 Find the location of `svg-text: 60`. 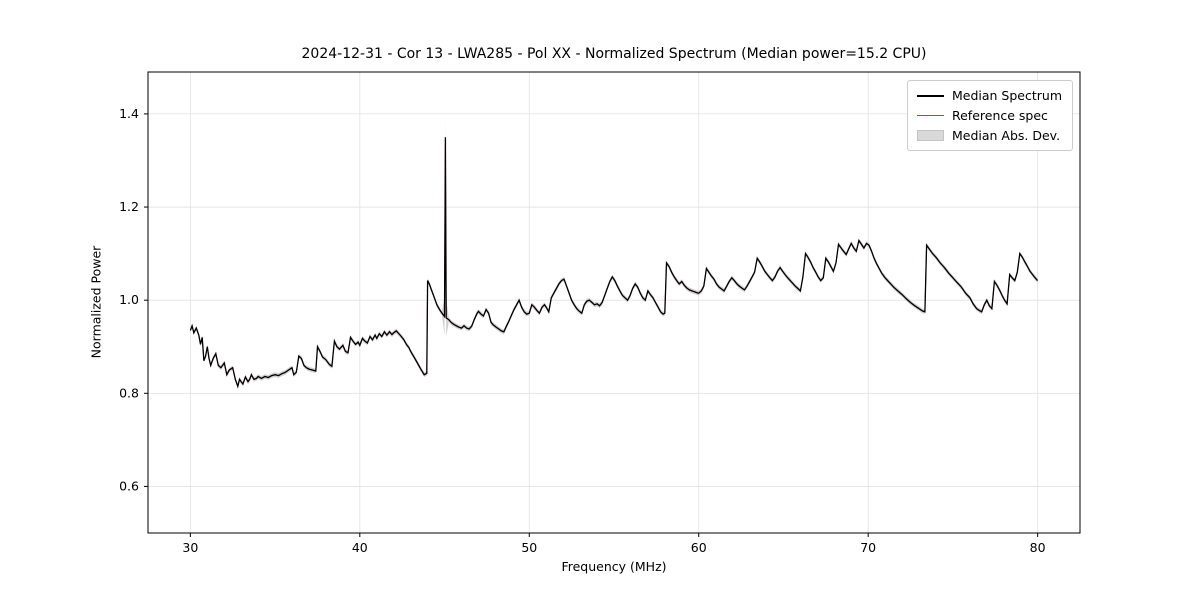

svg-text: 60 is located at coordinates (699, 547).